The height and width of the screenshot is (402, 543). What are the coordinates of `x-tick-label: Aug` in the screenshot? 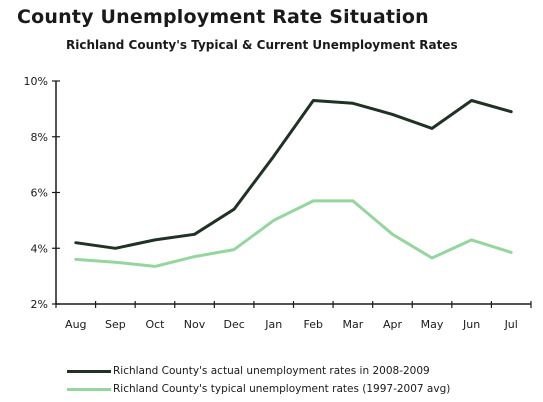 It's located at (75, 324).